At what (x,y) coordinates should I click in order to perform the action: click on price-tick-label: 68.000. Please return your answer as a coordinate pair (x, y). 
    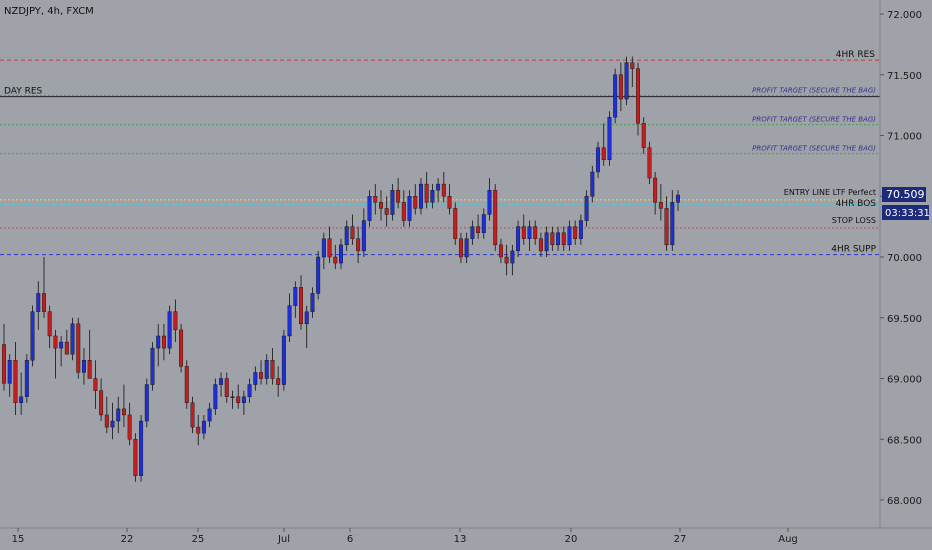
    Looking at the image, I should click on (904, 501).